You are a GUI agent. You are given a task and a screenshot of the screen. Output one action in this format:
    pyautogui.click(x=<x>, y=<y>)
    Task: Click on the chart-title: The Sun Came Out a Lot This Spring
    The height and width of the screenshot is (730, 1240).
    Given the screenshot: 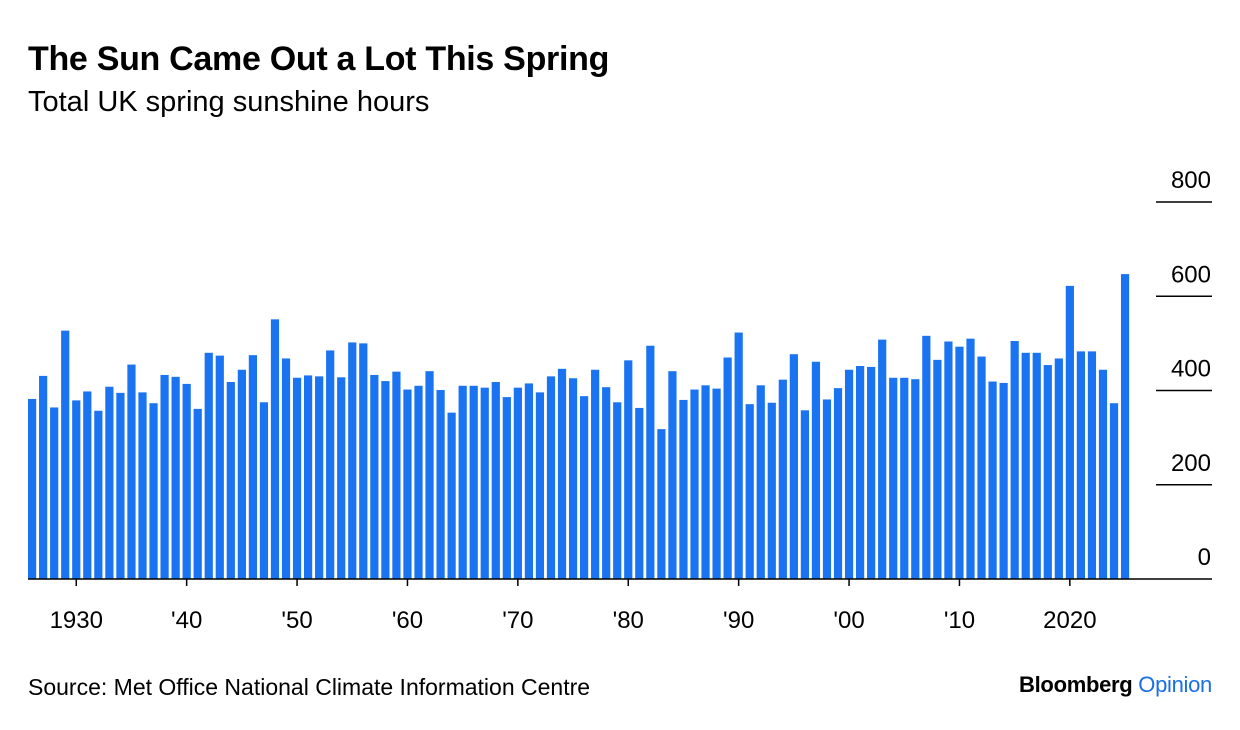 What is the action you would take?
    pyautogui.click(x=319, y=59)
    